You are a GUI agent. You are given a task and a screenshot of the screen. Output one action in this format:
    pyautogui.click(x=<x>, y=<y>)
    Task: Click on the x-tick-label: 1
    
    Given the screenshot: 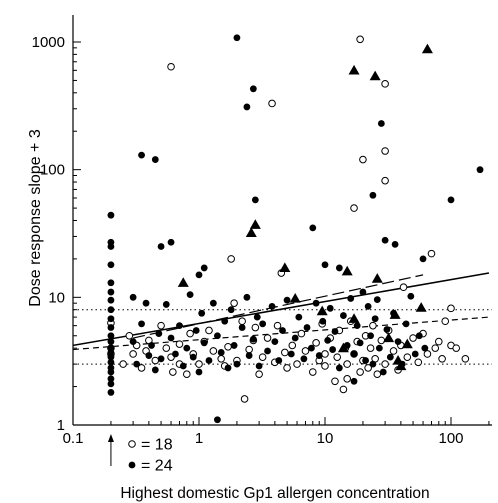 What is the action you would take?
    pyautogui.click(x=199, y=438)
    